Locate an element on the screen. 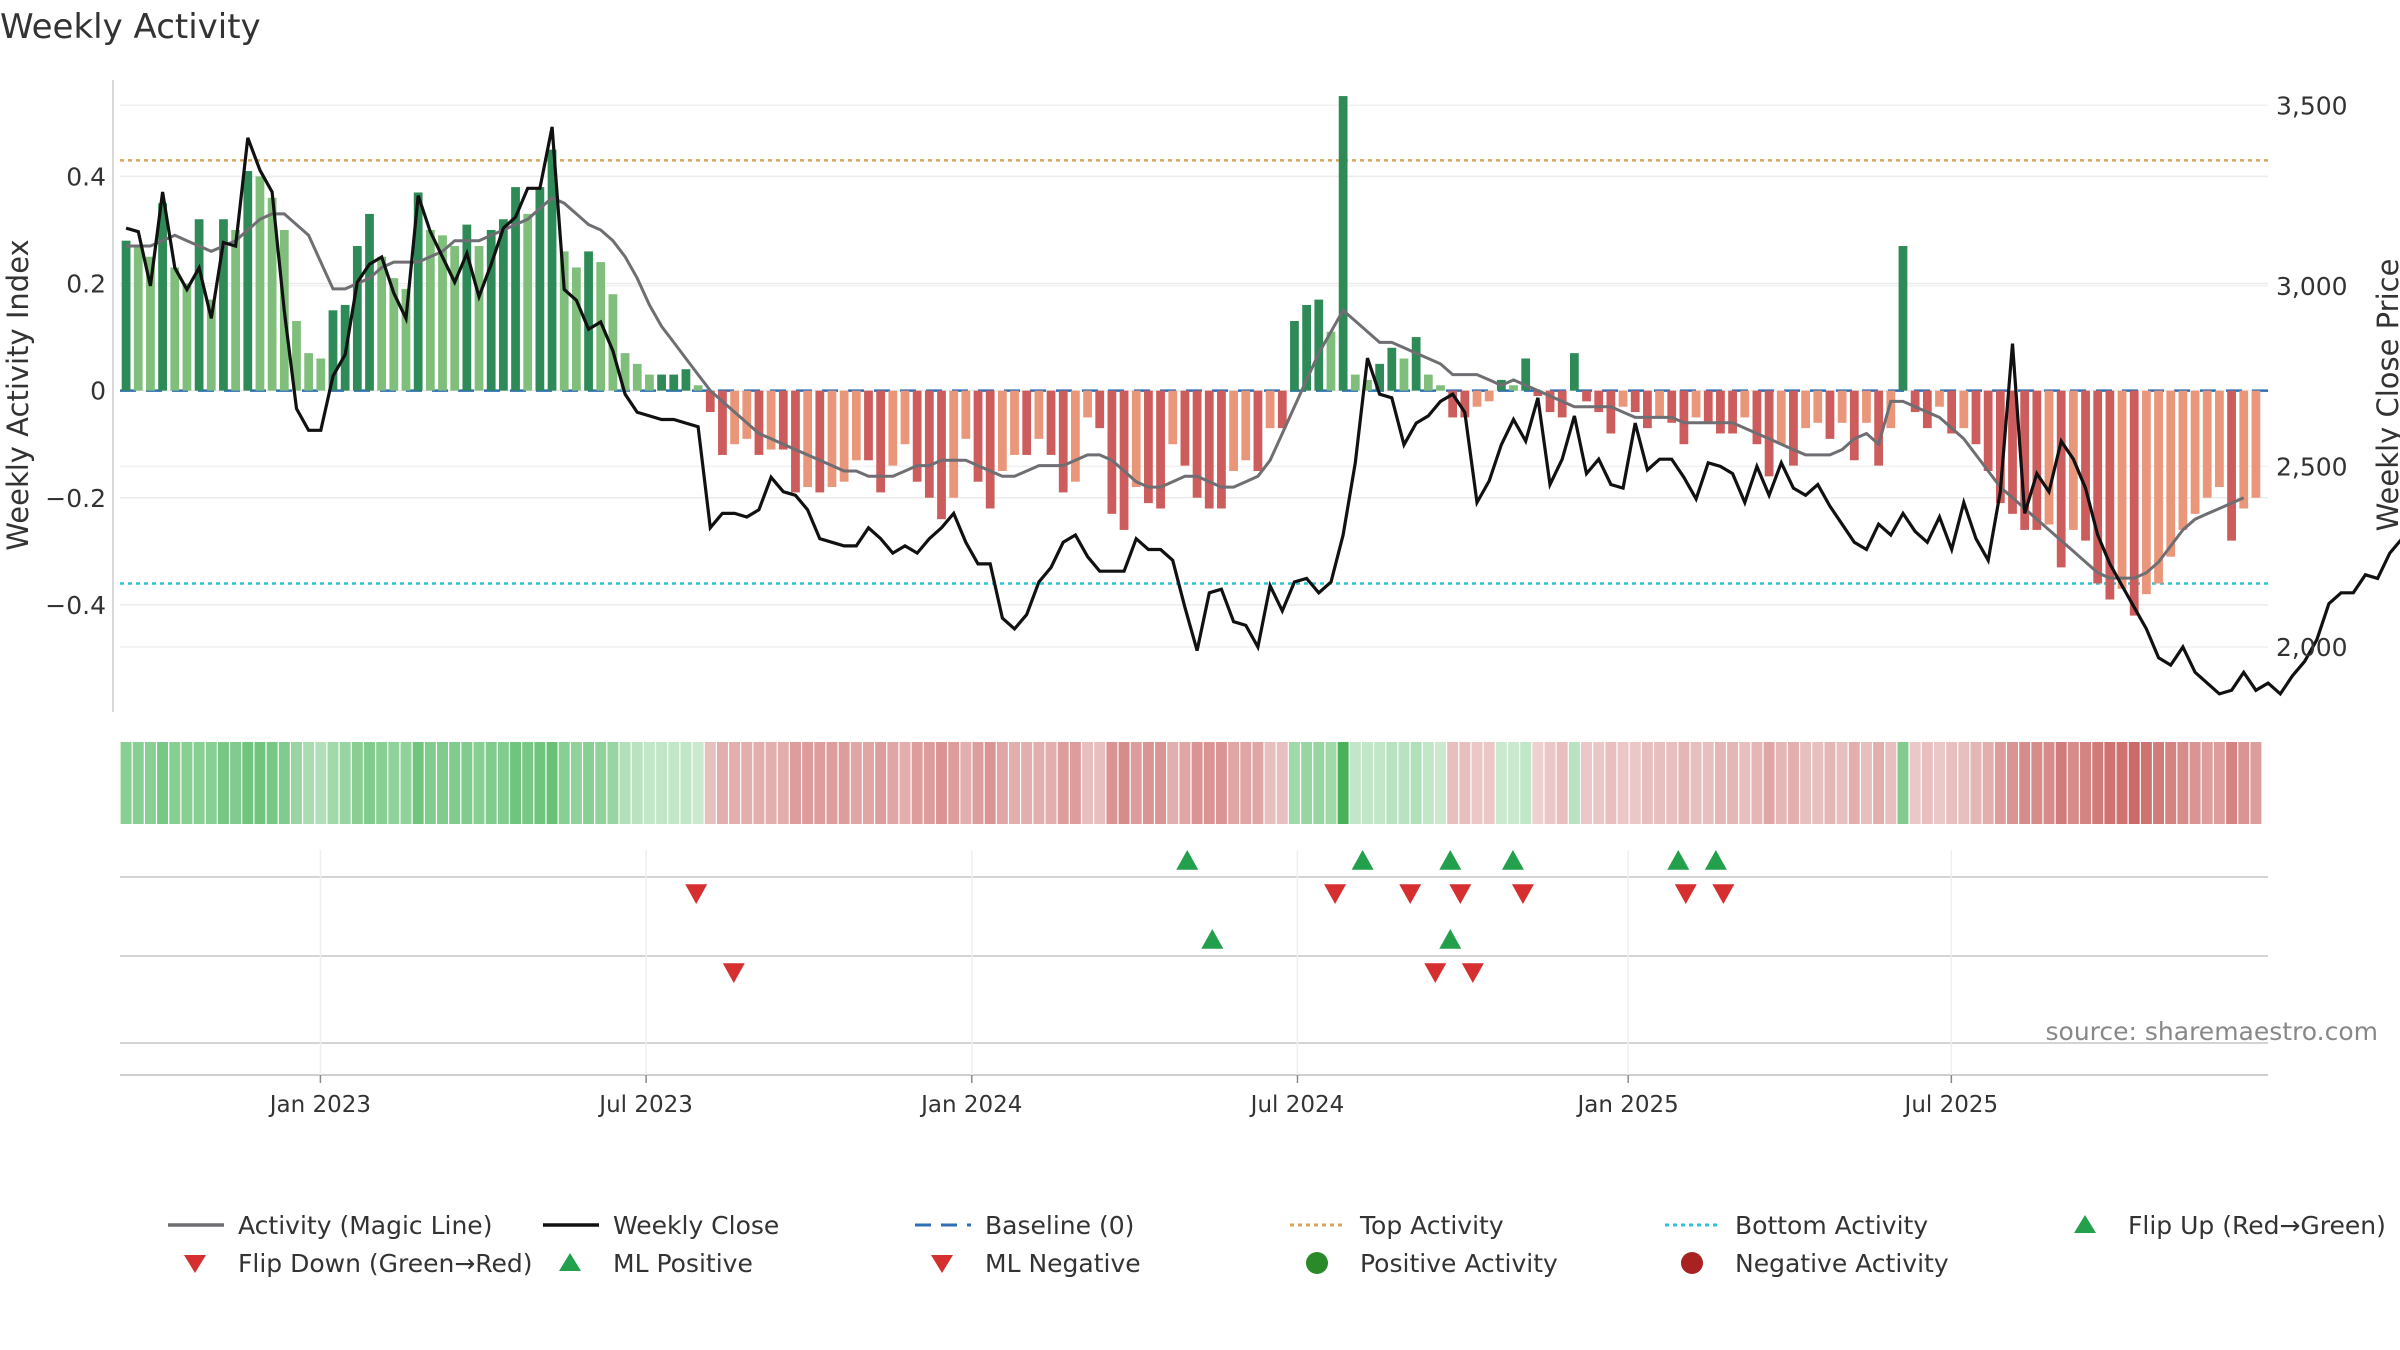 This screenshot has width=2400, height=1350. legend-item: Top Activity is located at coordinates (1397, 1225).